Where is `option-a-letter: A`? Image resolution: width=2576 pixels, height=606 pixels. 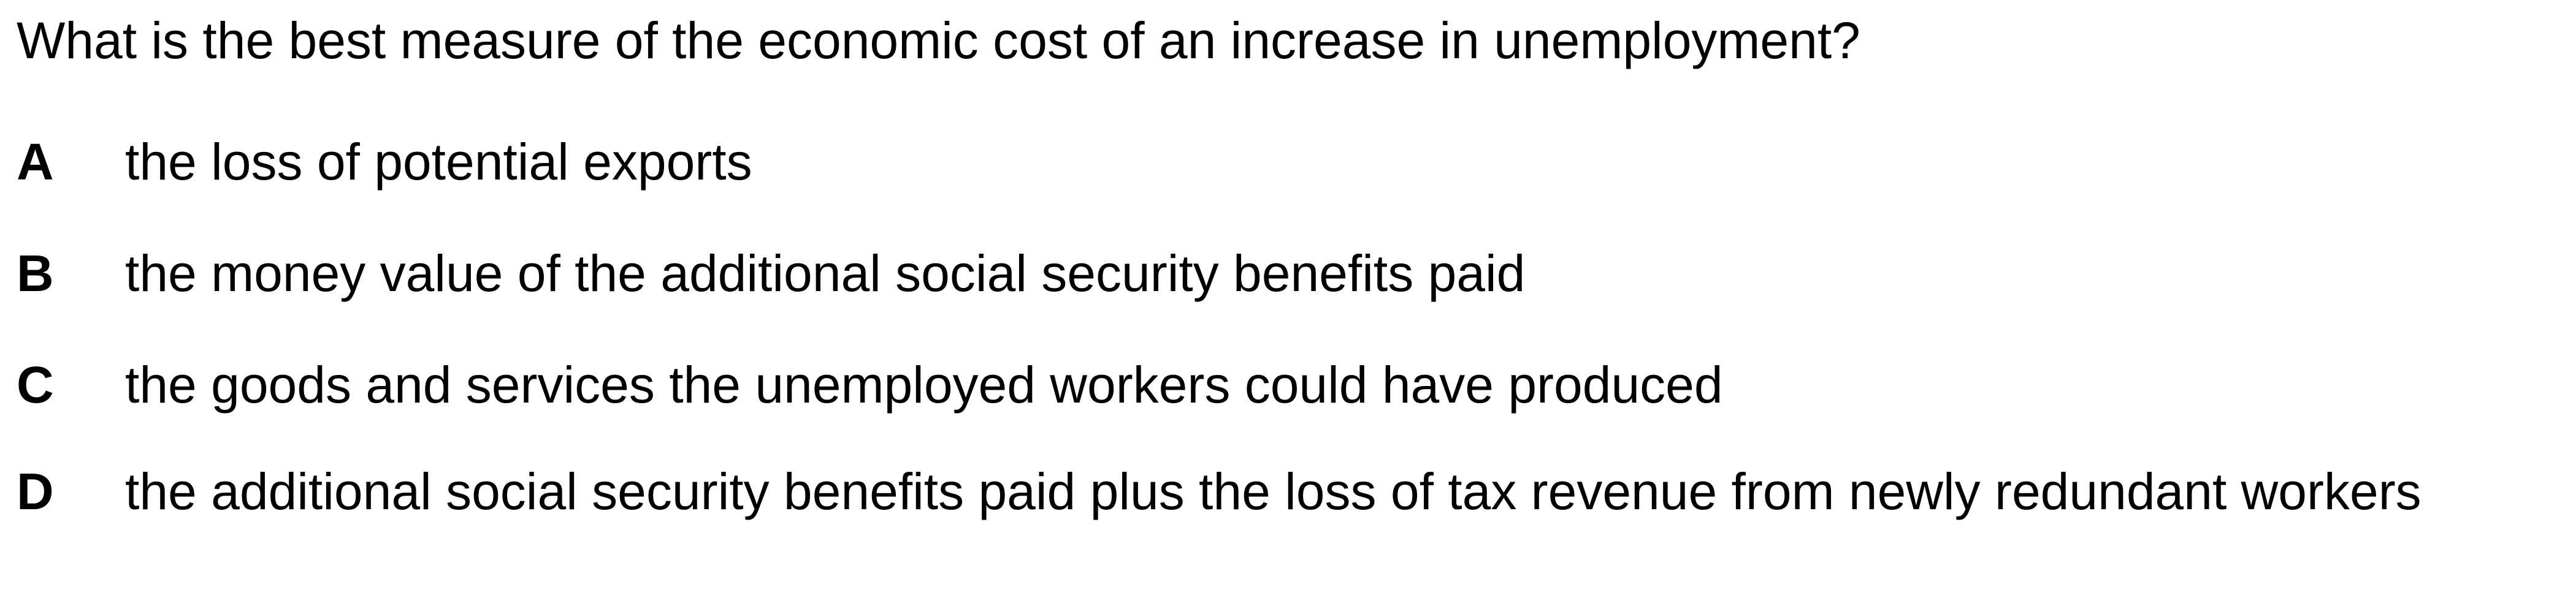 option-a-letter: A is located at coordinates (35, 162).